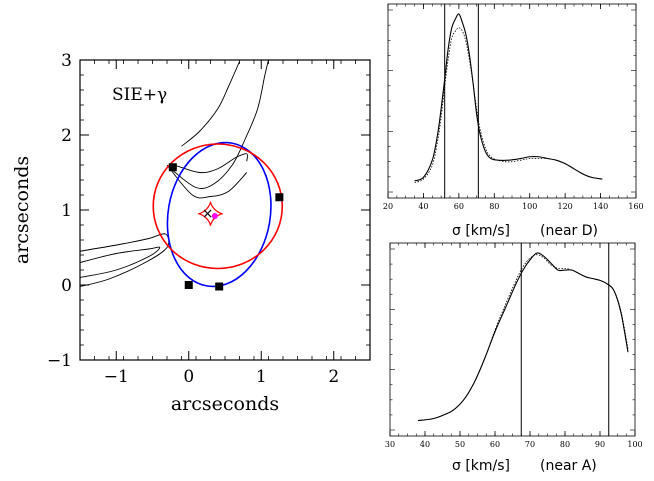 Image resolution: width=654 pixels, height=481 pixels. Describe the element at coordinates (569, 231) in the screenshot. I see `near-d-annotation: (near D)` at that location.